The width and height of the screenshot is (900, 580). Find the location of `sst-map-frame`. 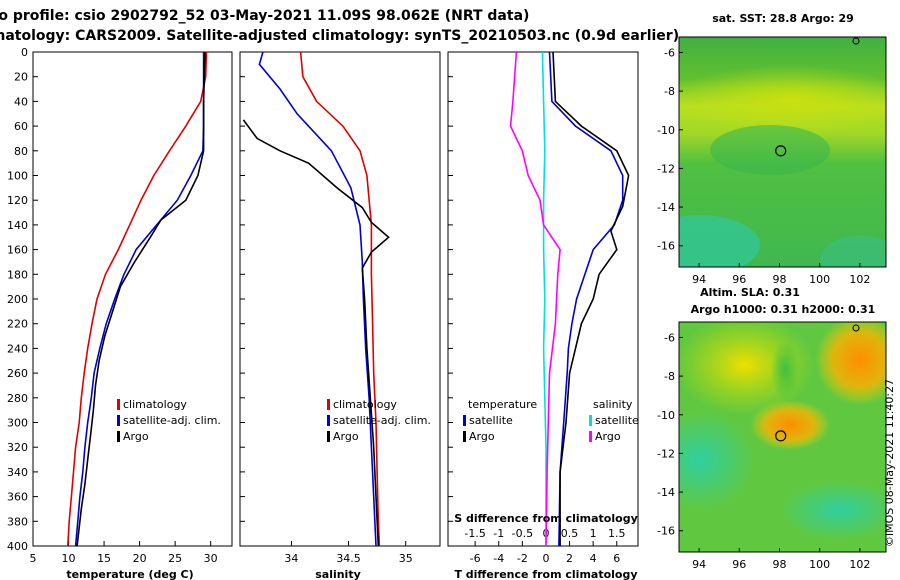

sst-map-frame is located at coordinates (782, 152).